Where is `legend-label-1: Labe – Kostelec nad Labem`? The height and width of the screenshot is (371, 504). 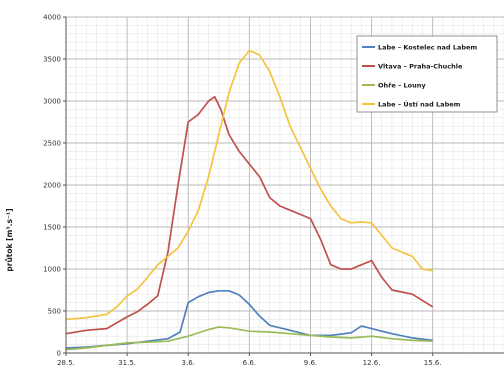
legend-label-1: Labe – Kostelec nad Labem is located at coordinates (427, 48).